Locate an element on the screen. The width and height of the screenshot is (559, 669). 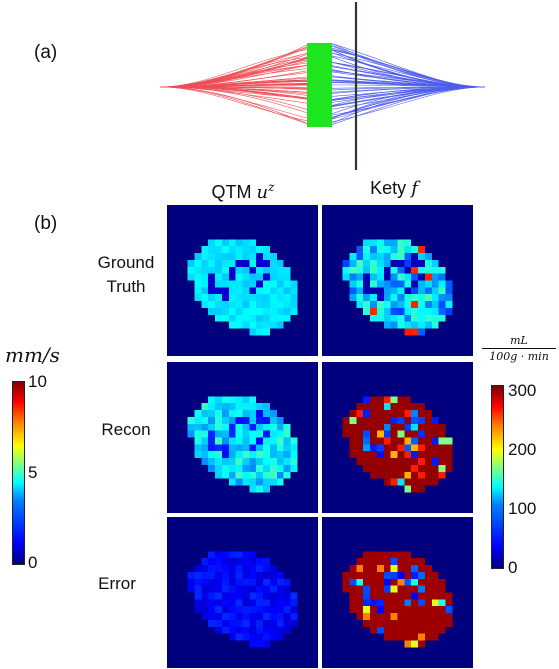
column-header-kety-text: Kety is located at coordinates (388, 188).